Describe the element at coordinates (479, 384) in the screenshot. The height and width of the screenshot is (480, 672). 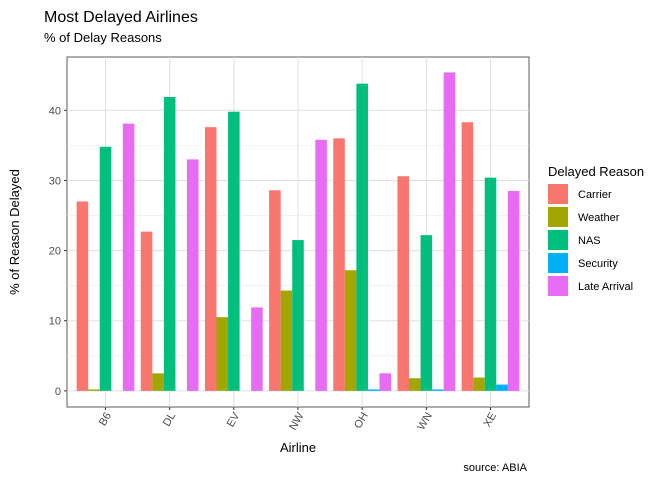
I see `bar-xe-weather` at that location.